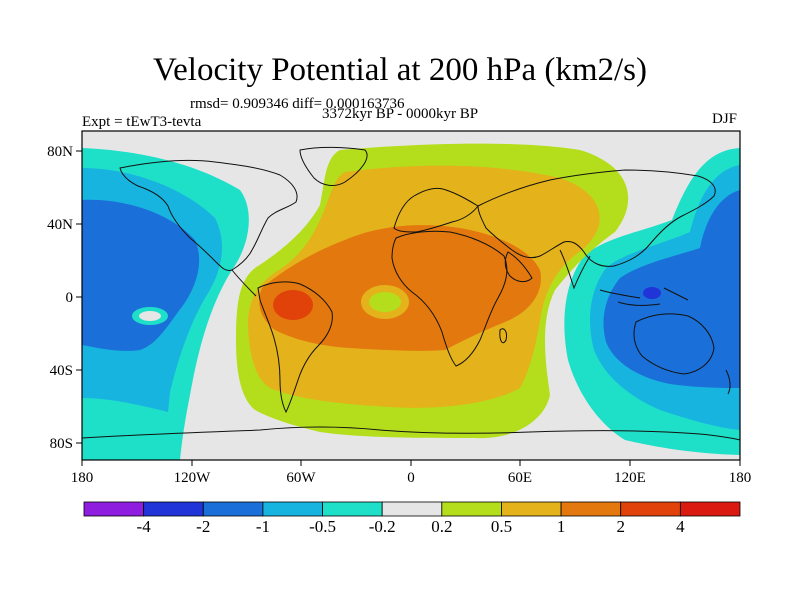 This screenshot has height=600, width=800. Describe the element at coordinates (333, 166) in the screenshot. I see `coast-greenland` at that location.